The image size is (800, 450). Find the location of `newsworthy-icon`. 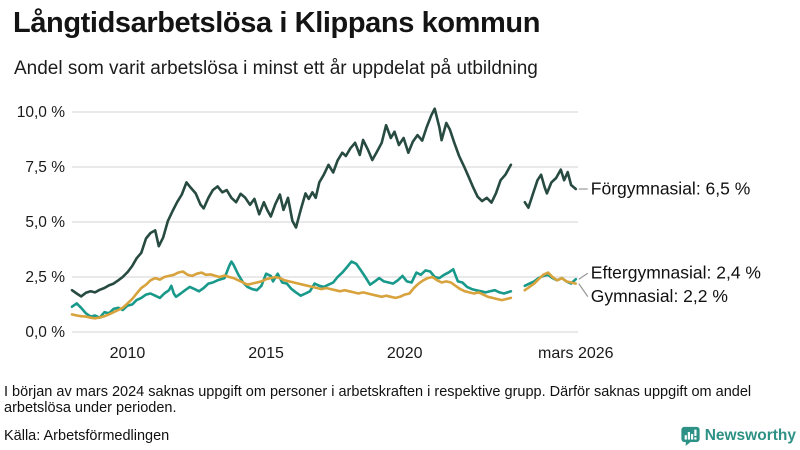

newsworthy-icon is located at coordinates (690, 436).